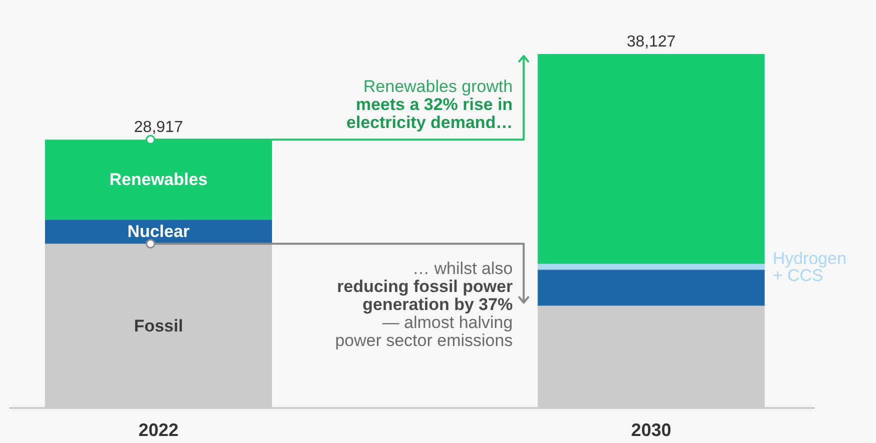 Image resolution: width=876 pixels, height=443 pixels. Describe the element at coordinates (651, 430) in the screenshot. I see `x-tick-label: 2030` at that location.